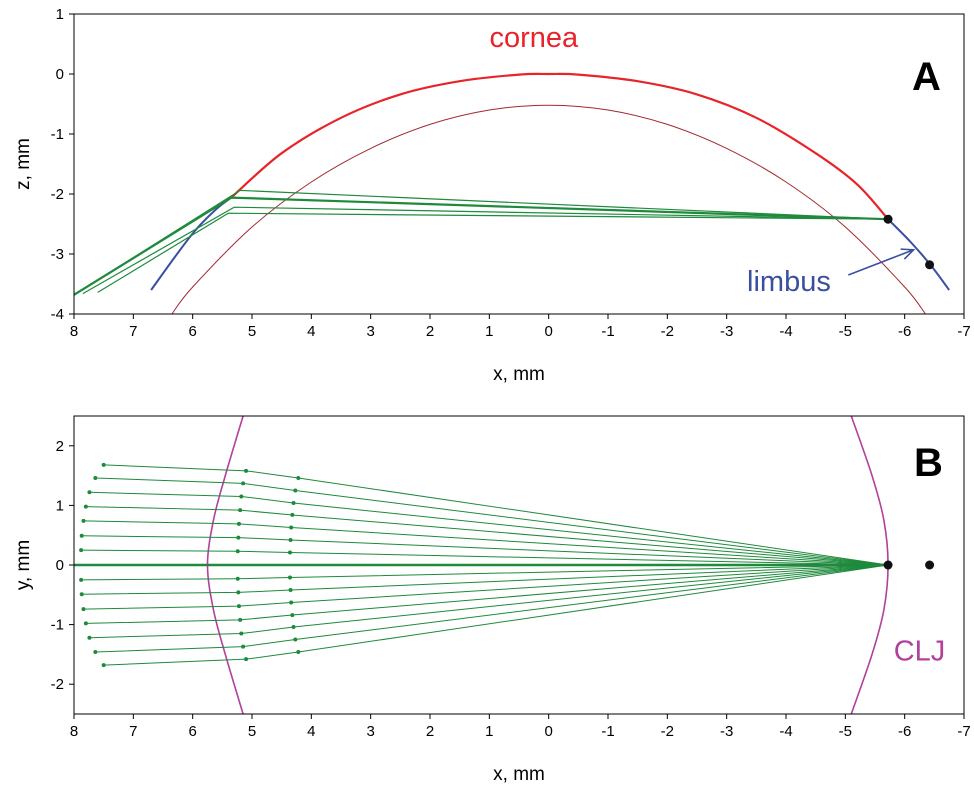 This screenshot has width=974, height=790. Describe the element at coordinates (928, 463) in the screenshot. I see `panel-label-b: B` at that location.